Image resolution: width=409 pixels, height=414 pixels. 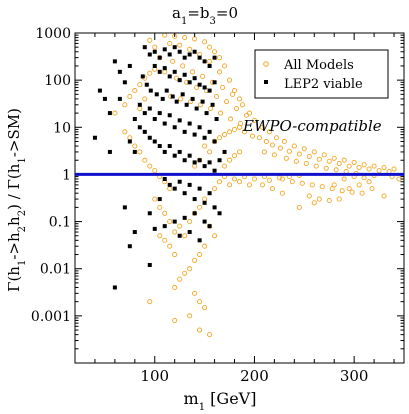 I want to click on y-tick-label: 0.001, so click(x=51, y=317).